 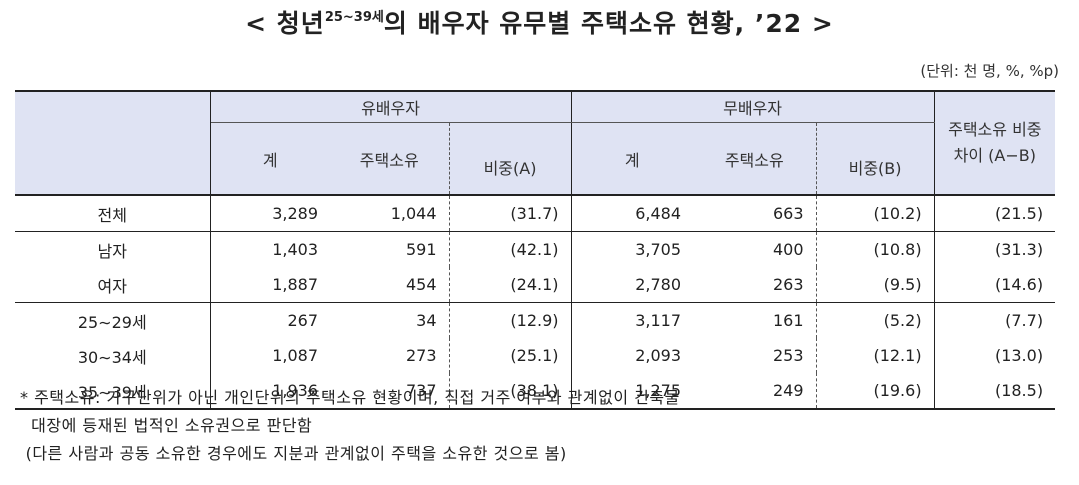 I want to click on cell: (13.0), so click(x=1019, y=355).